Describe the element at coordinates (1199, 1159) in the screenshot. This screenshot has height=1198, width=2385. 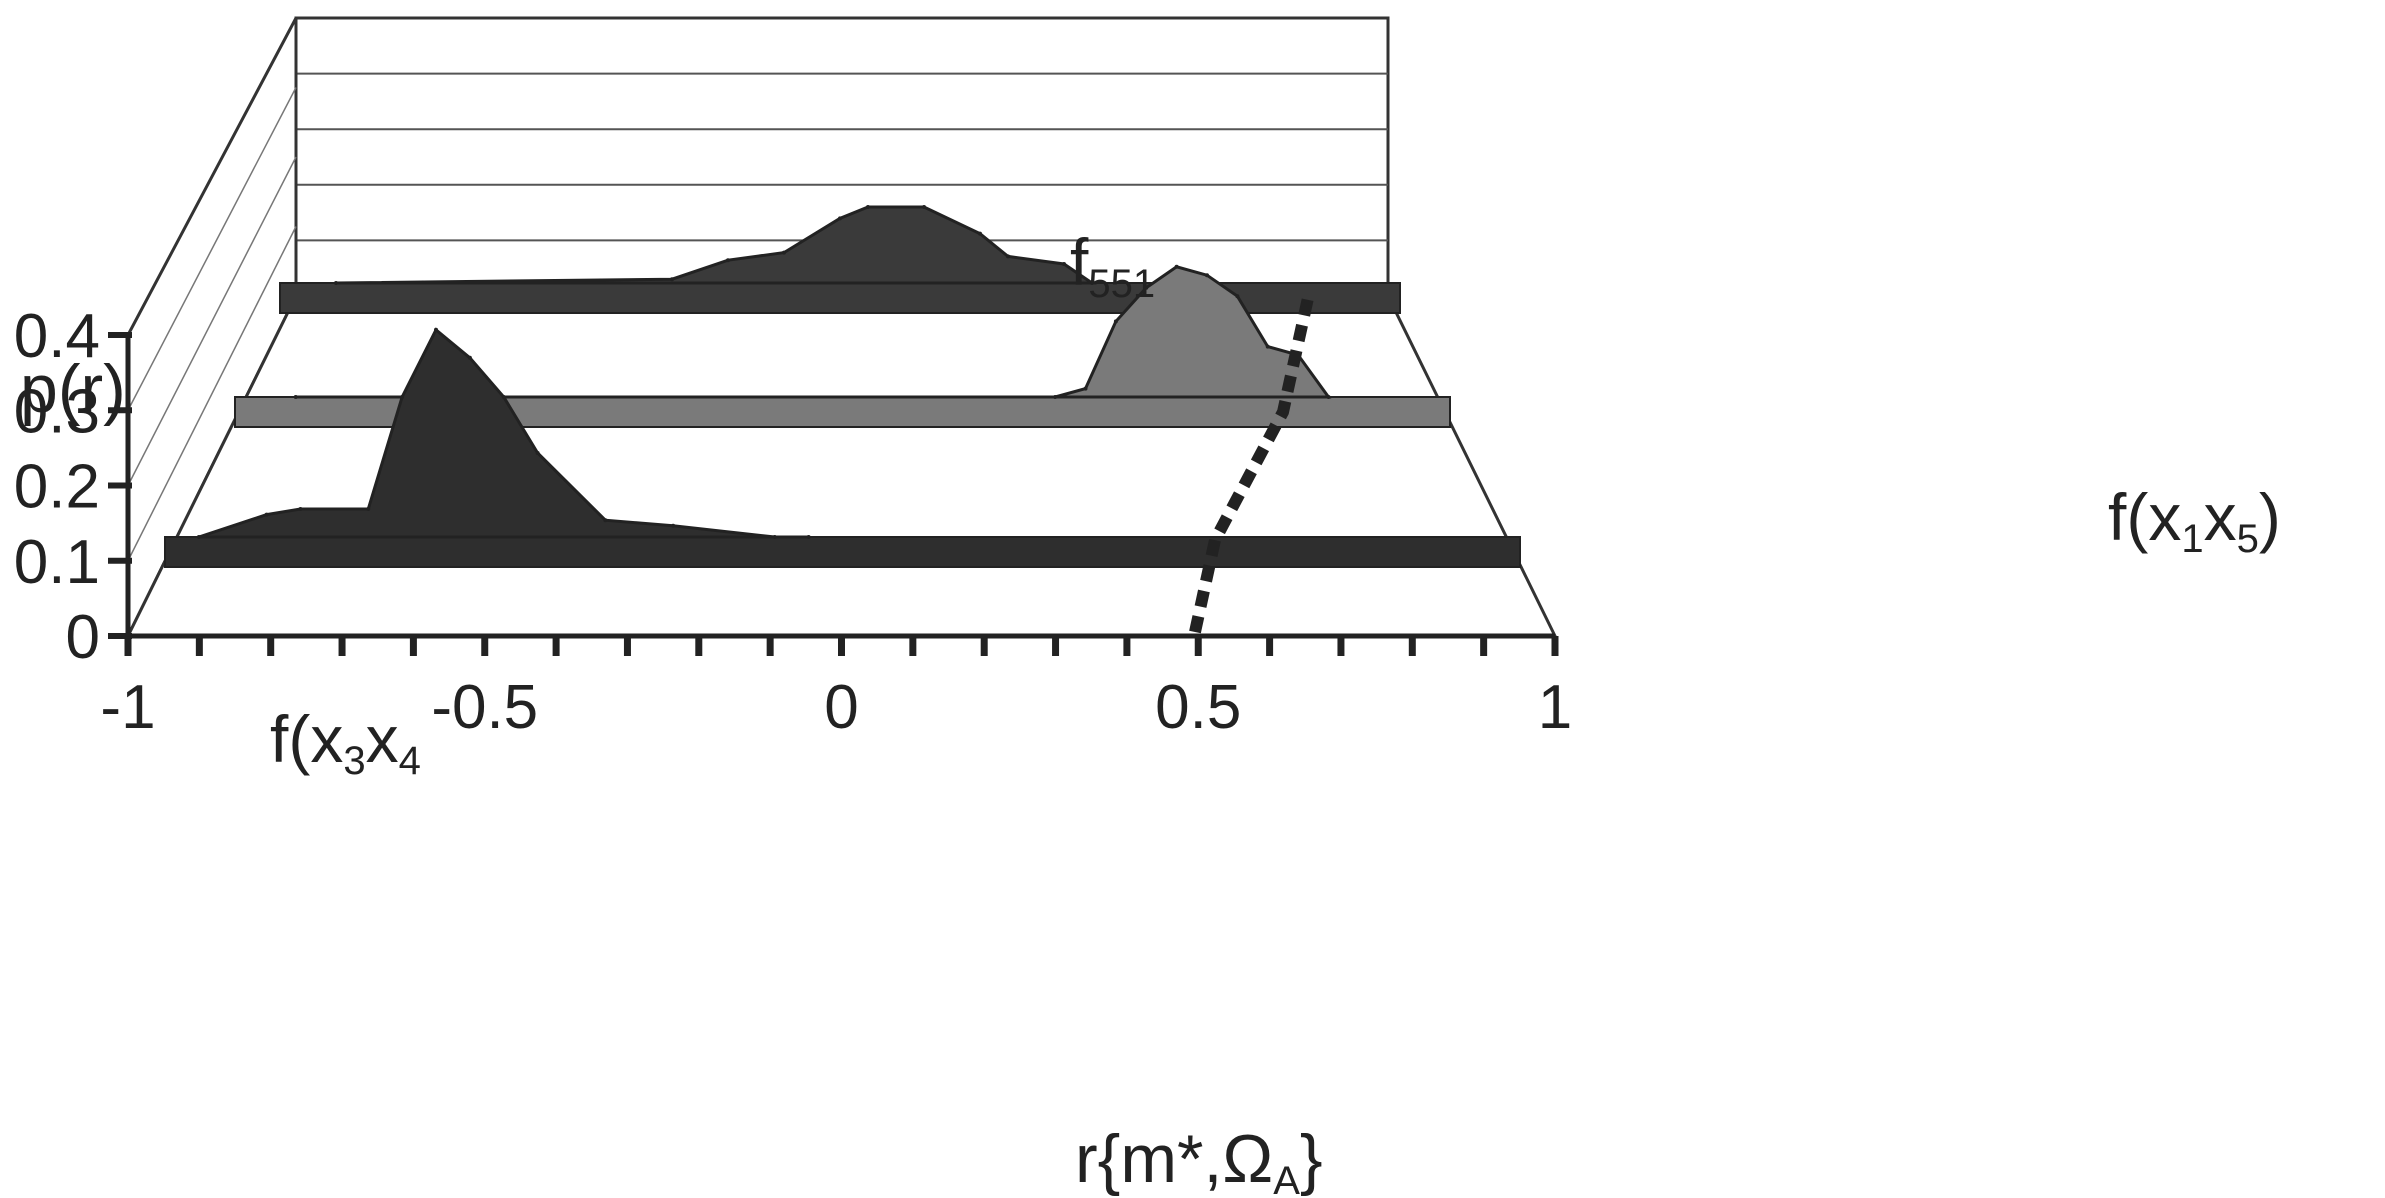
I see `x-axis-label: r{m*,ΩA}` at that location.